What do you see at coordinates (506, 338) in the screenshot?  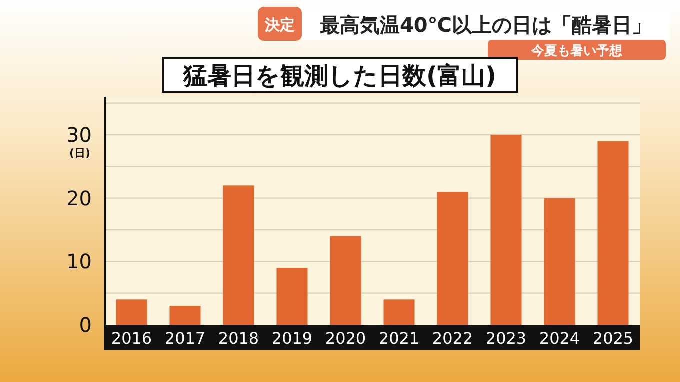 I see `x-tick-label: 2023` at bounding box center [506, 338].